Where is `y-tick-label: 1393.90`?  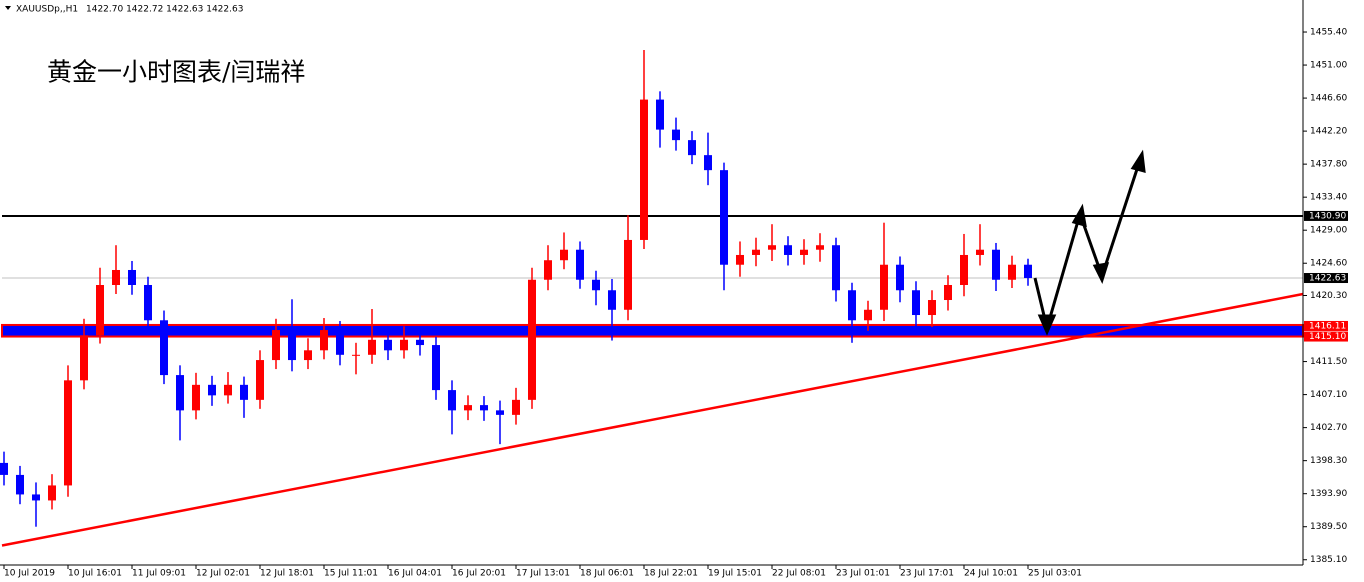
y-tick-label: 1393.90 is located at coordinates (1328, 494).